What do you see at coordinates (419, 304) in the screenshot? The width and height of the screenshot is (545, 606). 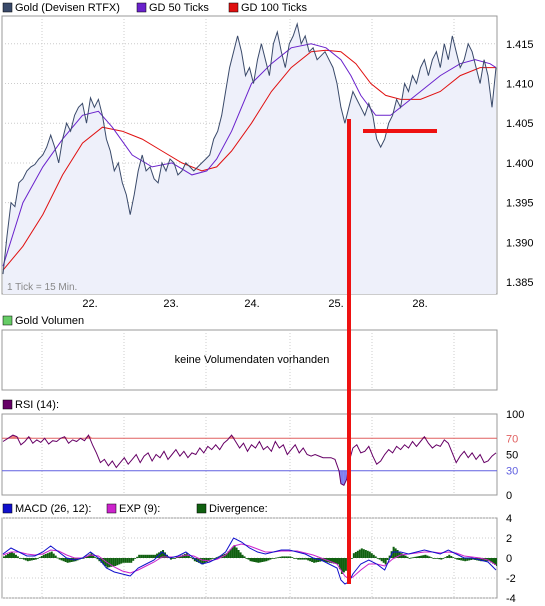 I see `price-x-tick-label: 28.` at bounding box center [419, 304].